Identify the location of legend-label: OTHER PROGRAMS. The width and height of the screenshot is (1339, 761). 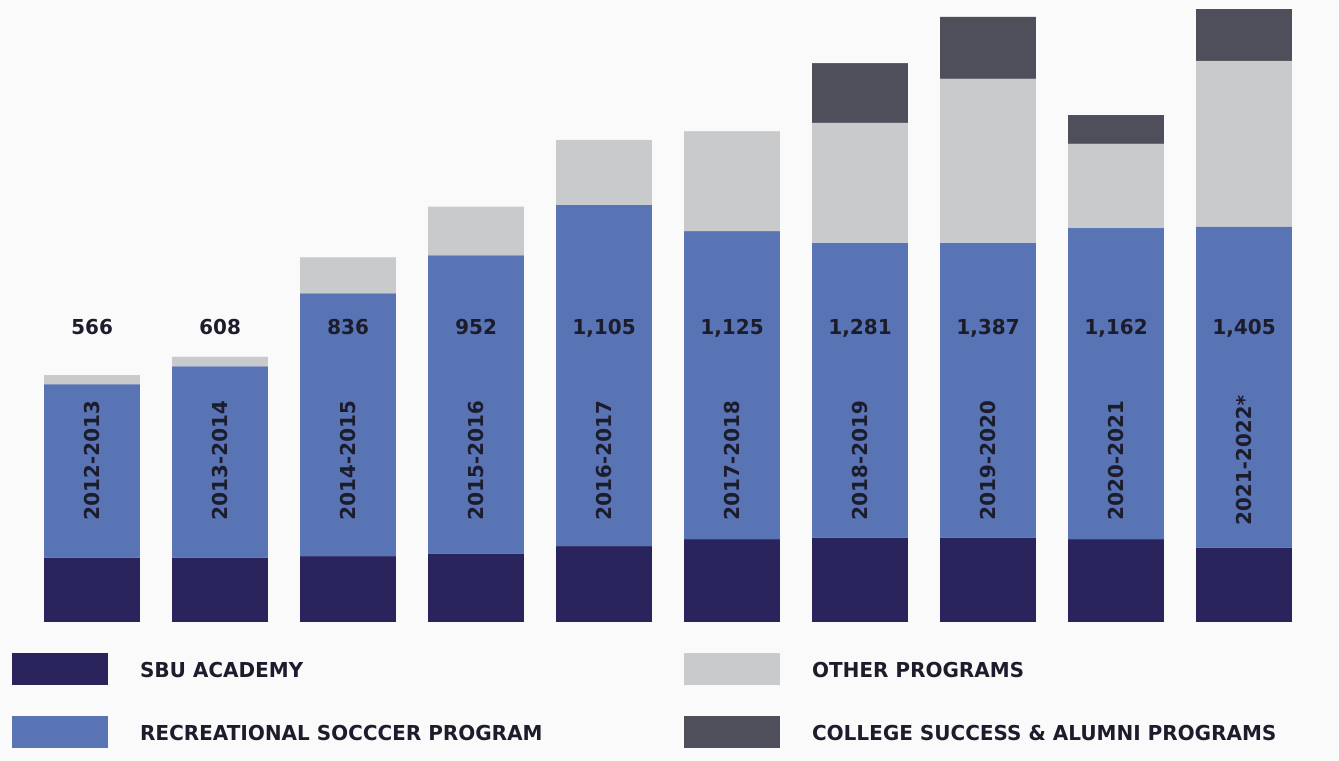
(918, 670).